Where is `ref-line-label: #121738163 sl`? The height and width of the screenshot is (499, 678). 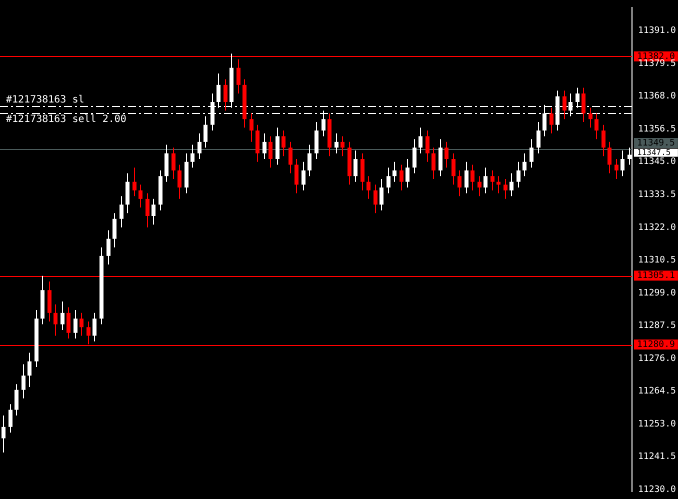
ref-line-label: #121738163 sl is located at coordinates (45, 100).